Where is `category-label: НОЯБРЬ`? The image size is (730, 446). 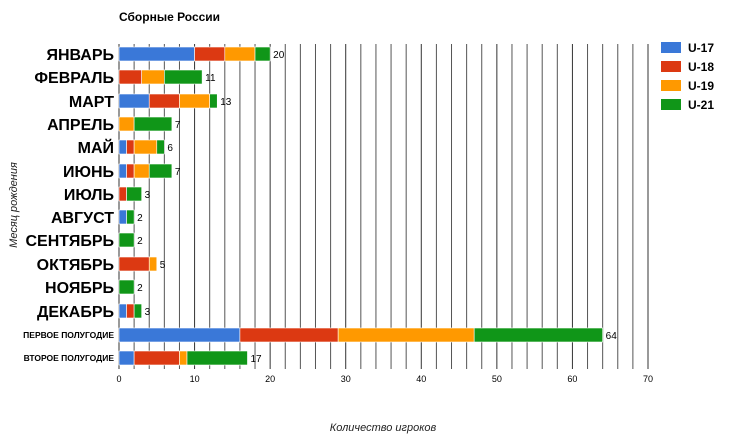
category-label: НОЯБРЬ is located at coordinates (79, 288).